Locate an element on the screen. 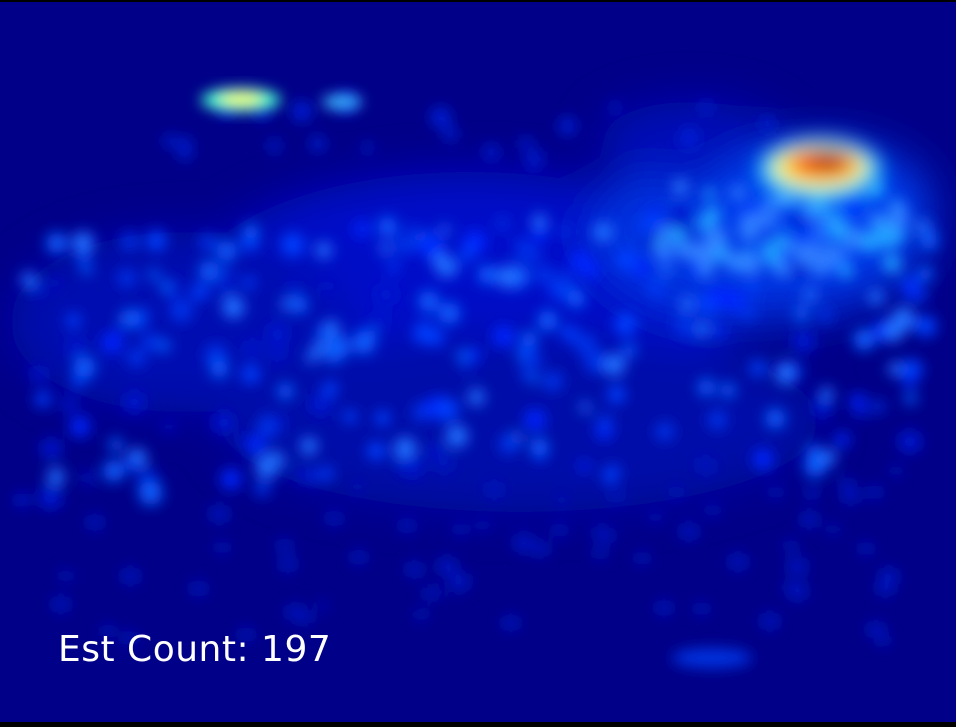 This screenshot has width=956, height=727. hotspot-layer is located at coordinates (820, 170).